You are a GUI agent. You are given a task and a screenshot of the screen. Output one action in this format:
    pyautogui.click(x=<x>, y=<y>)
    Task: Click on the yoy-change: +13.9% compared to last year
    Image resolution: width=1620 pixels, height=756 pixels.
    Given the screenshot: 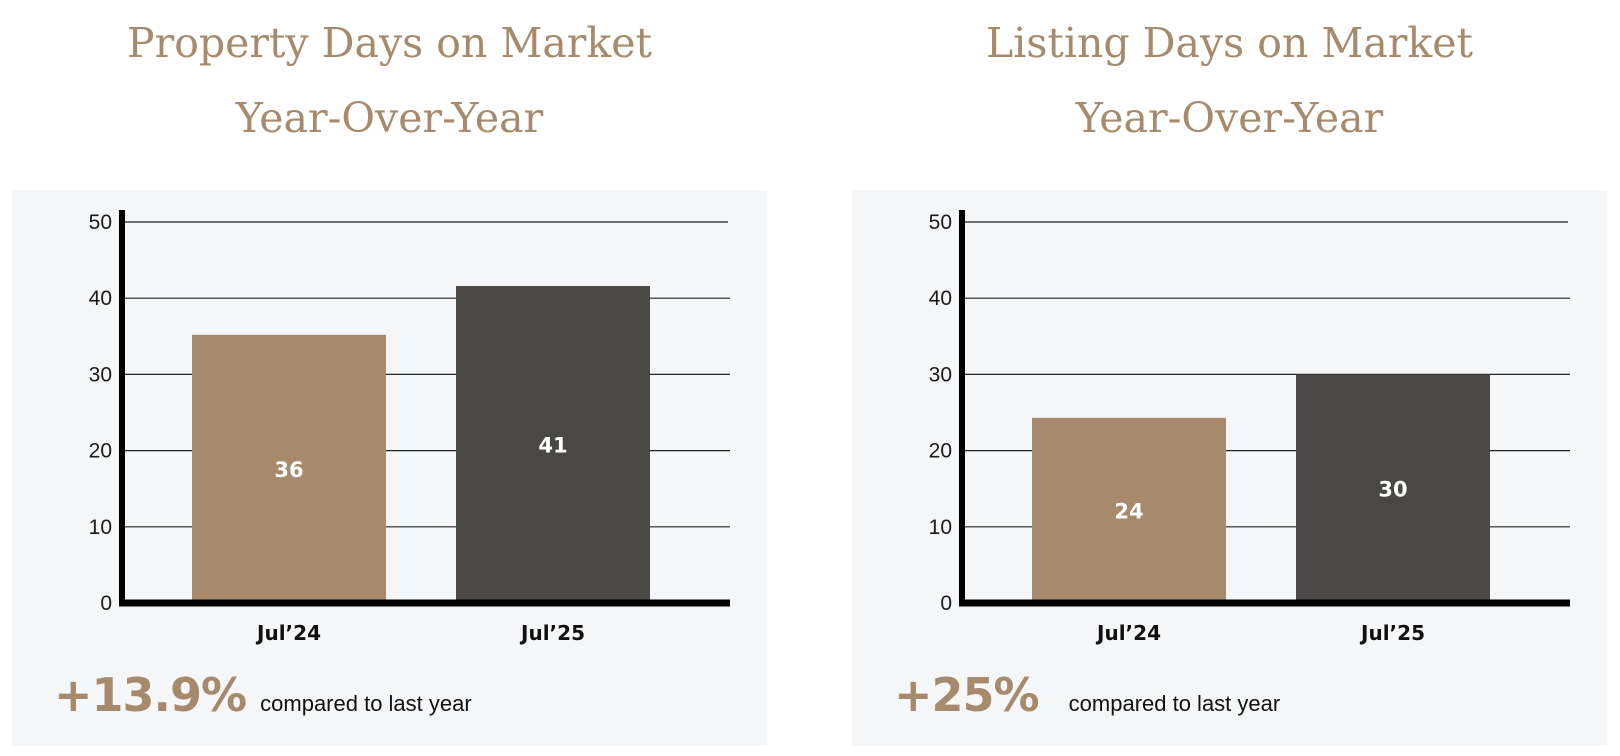 What is the action you would take?
    pyautogui.click(x=263, y=695)
    